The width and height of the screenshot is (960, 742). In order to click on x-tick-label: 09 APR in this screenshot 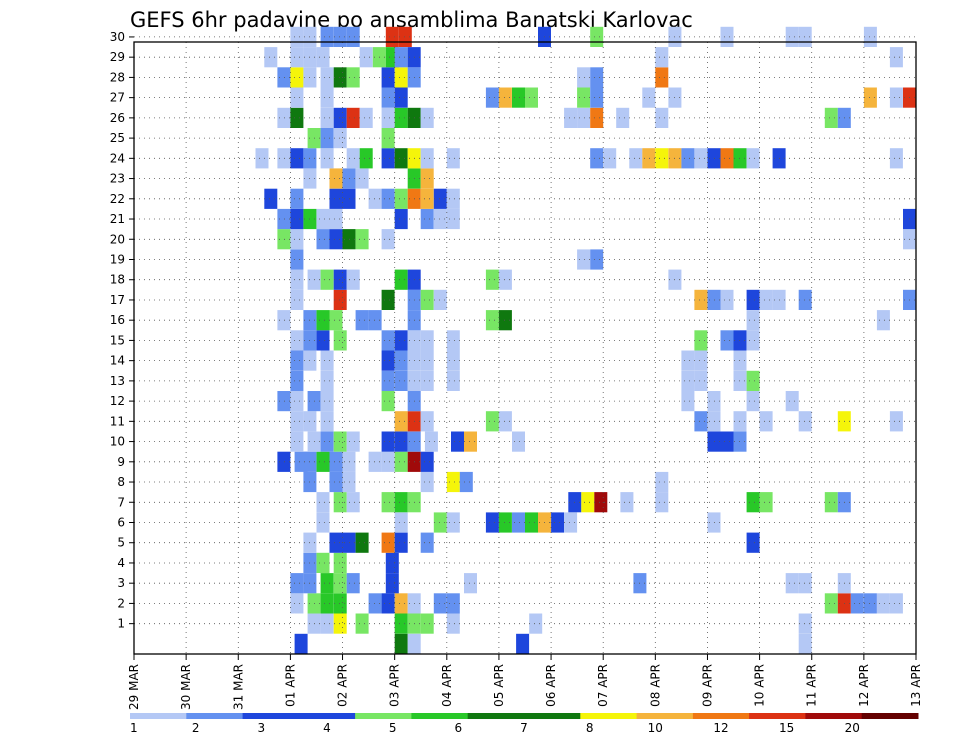, I will do `click(707, 685)`.